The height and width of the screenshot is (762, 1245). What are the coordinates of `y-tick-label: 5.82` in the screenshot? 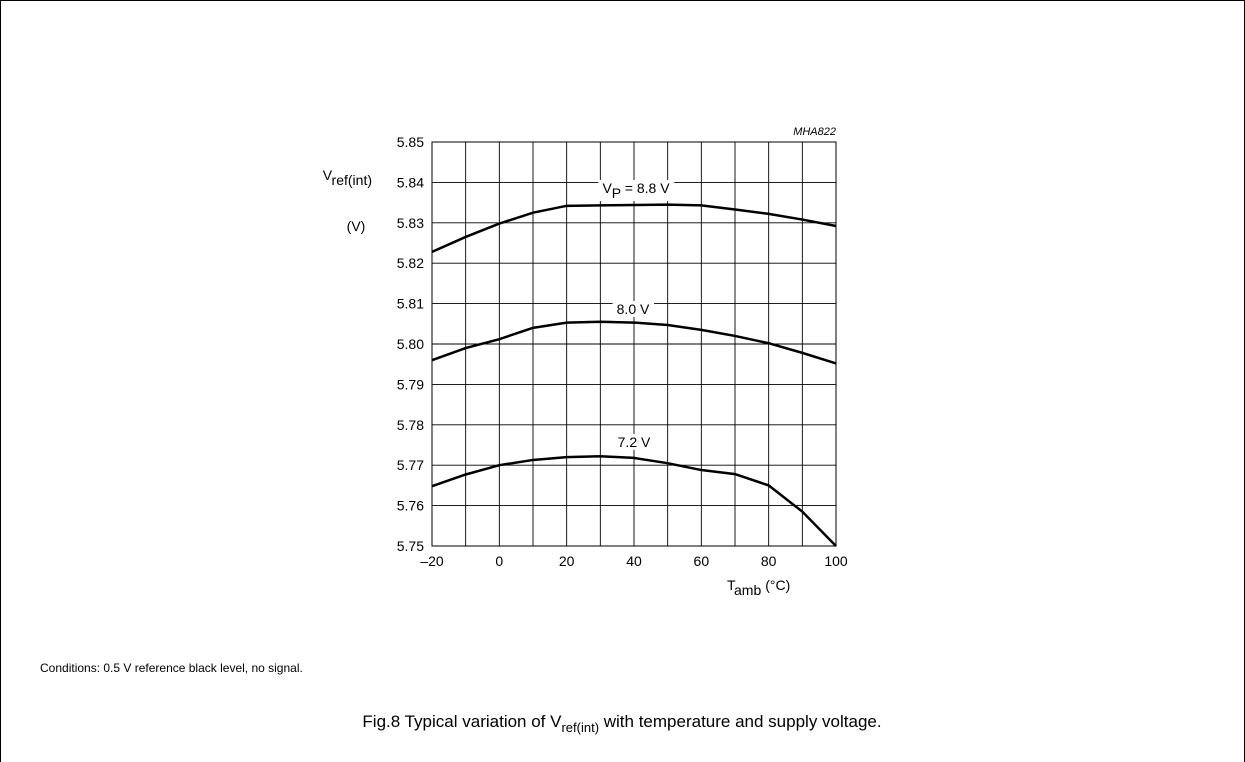 It's located at (410, 263).